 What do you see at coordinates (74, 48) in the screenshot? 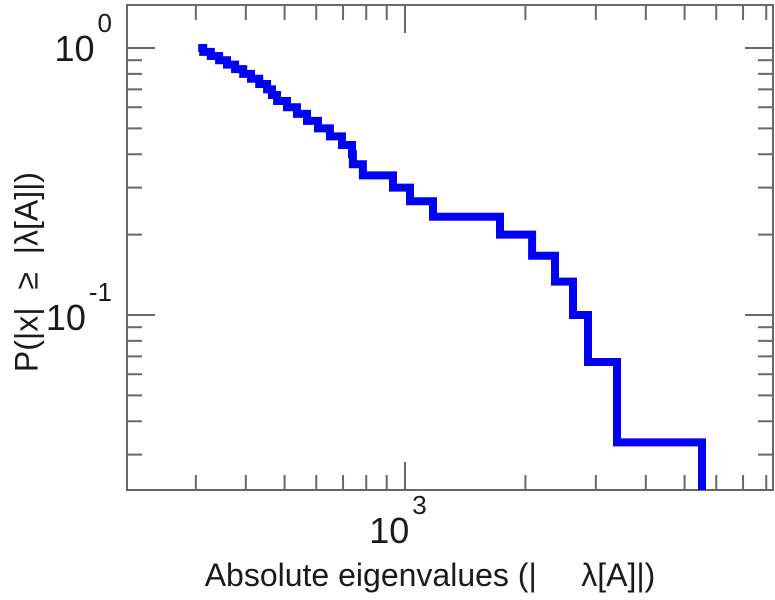
I see `y-tick-base-1e0: 10` at bounding box center [74, 48].